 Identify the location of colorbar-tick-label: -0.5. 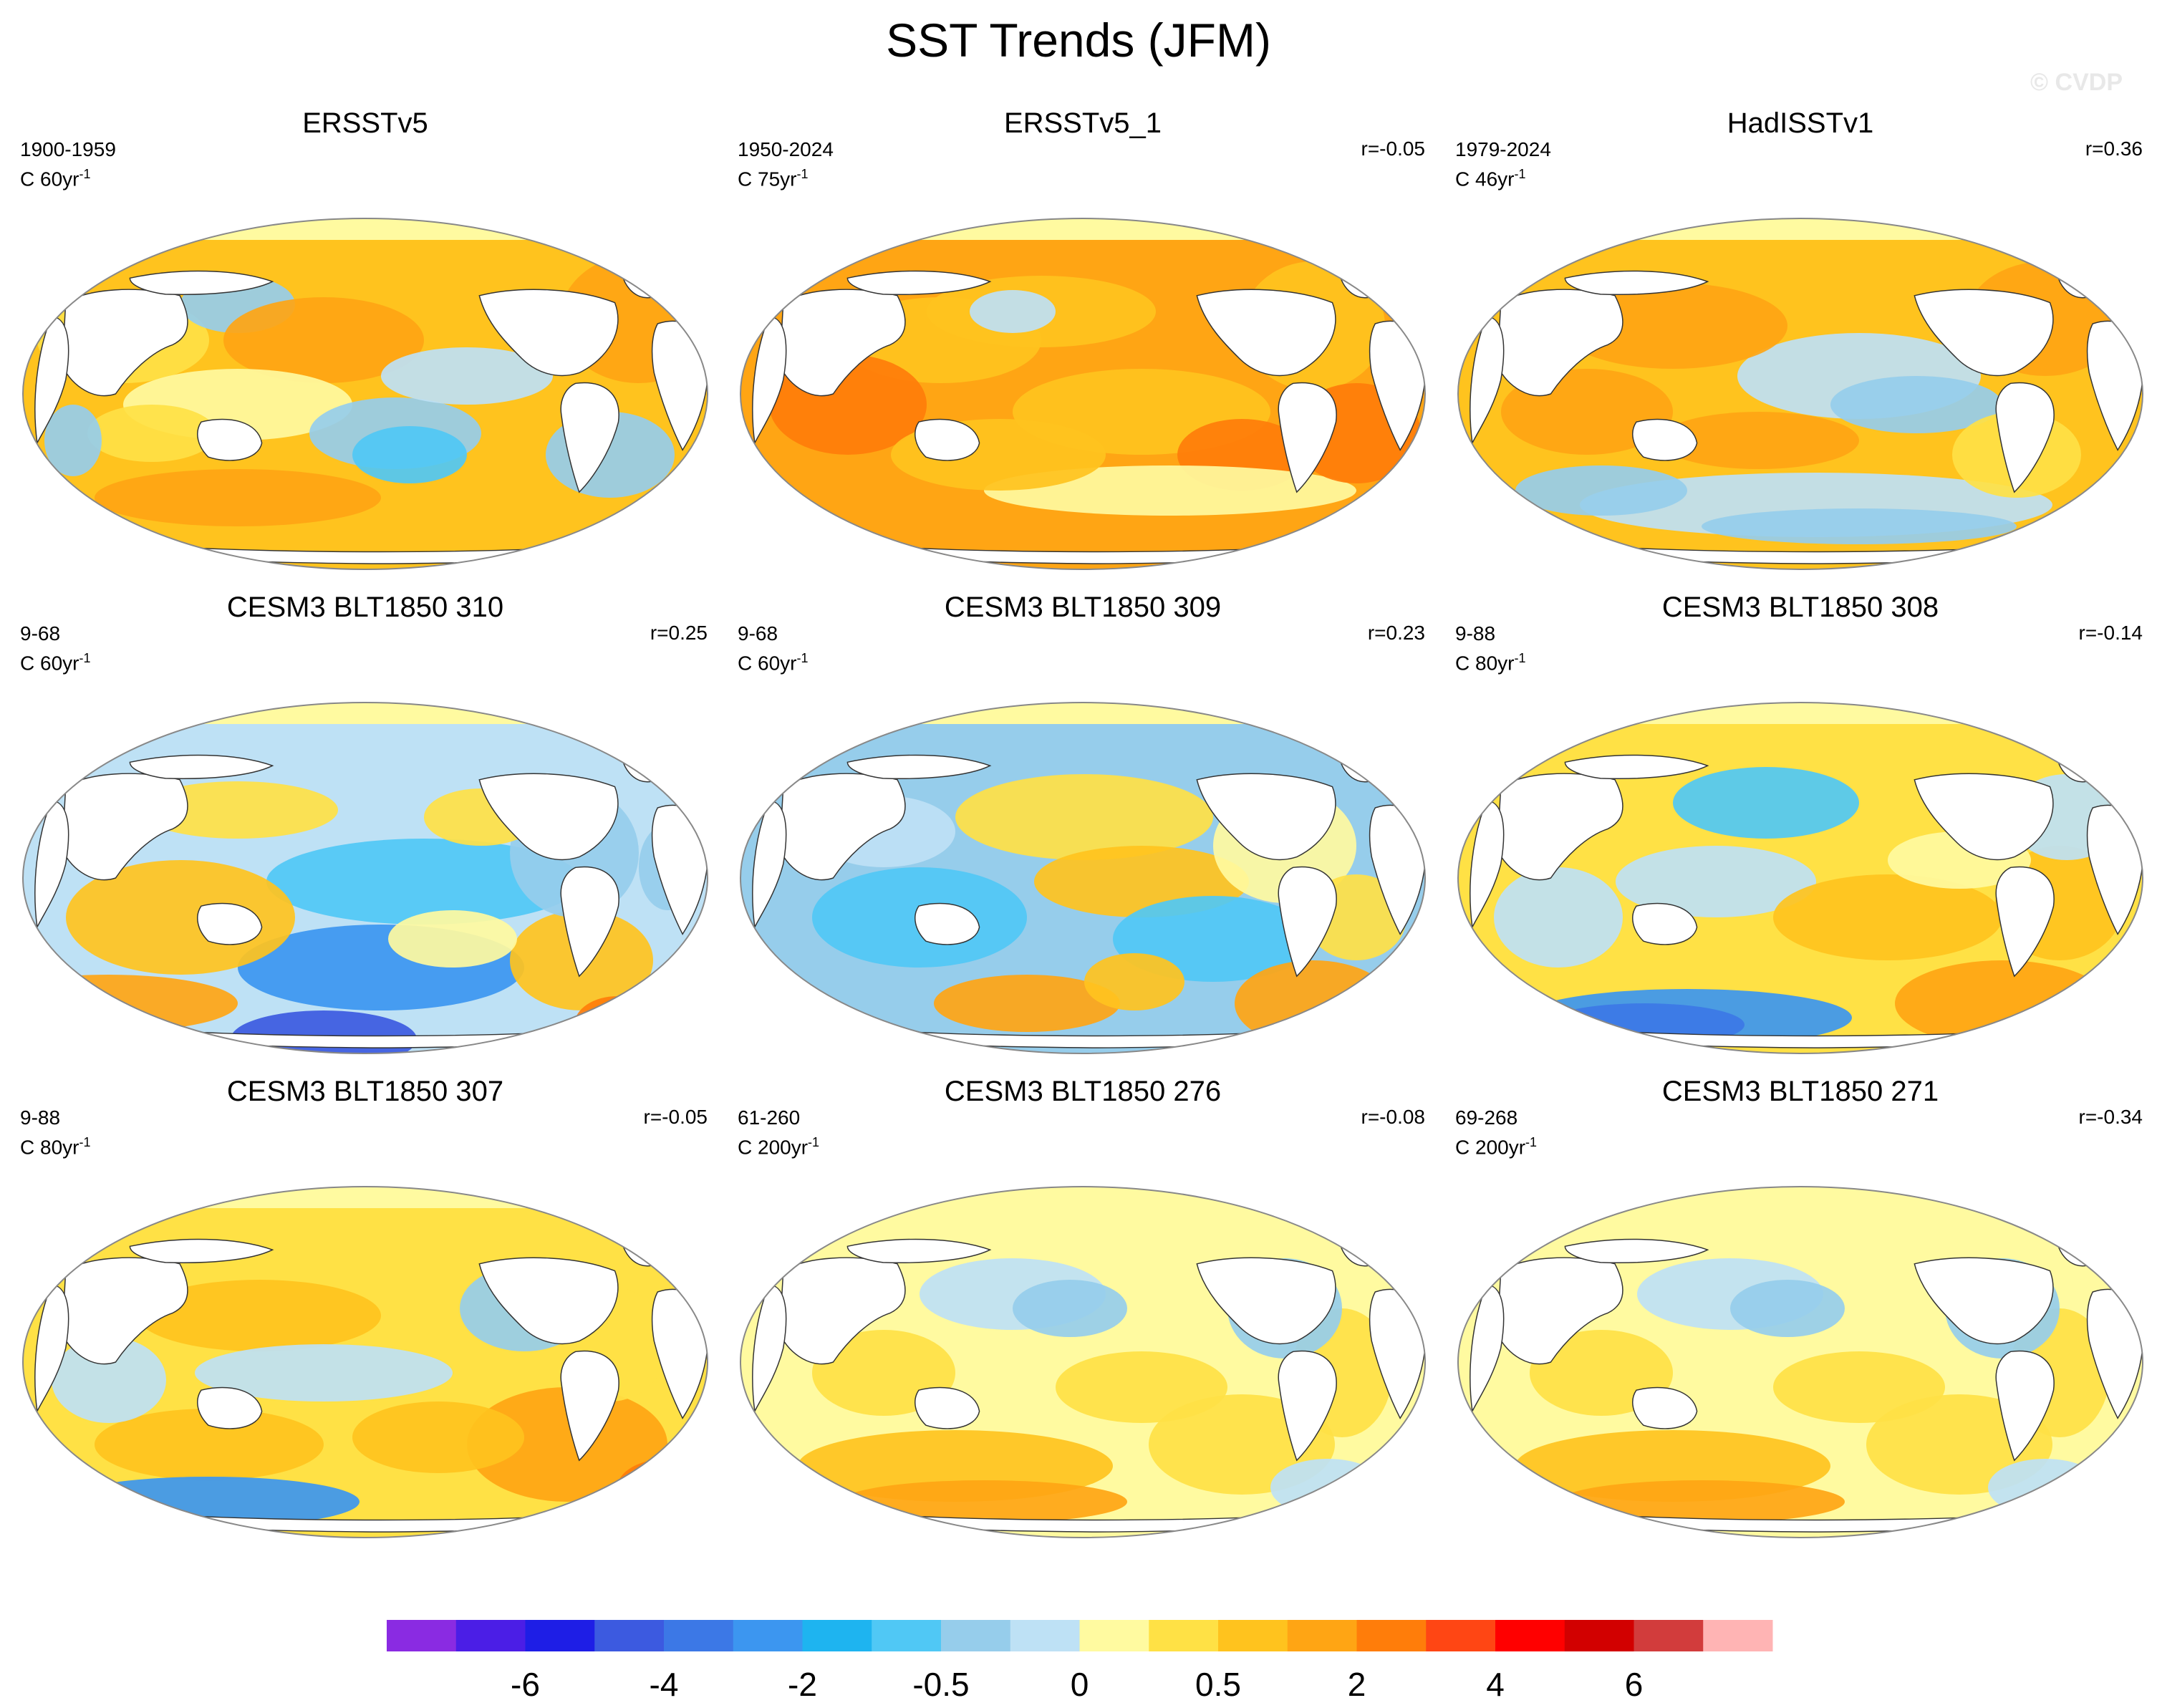
(940, 1685).